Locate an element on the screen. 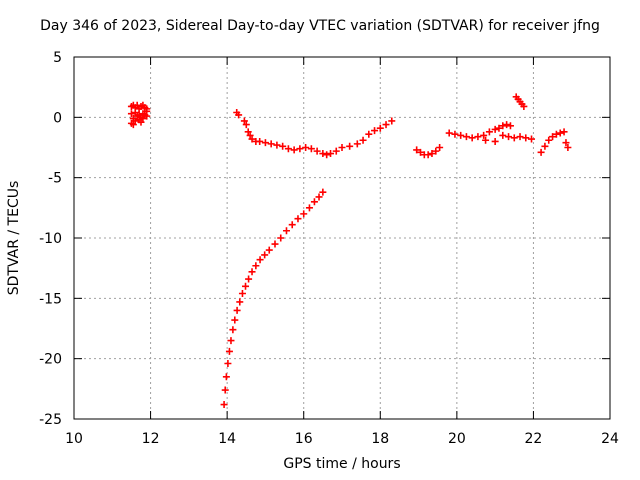 This screenshot has width=640, height=480. y-tick-label: -5 is located at coordinates (55, 179).